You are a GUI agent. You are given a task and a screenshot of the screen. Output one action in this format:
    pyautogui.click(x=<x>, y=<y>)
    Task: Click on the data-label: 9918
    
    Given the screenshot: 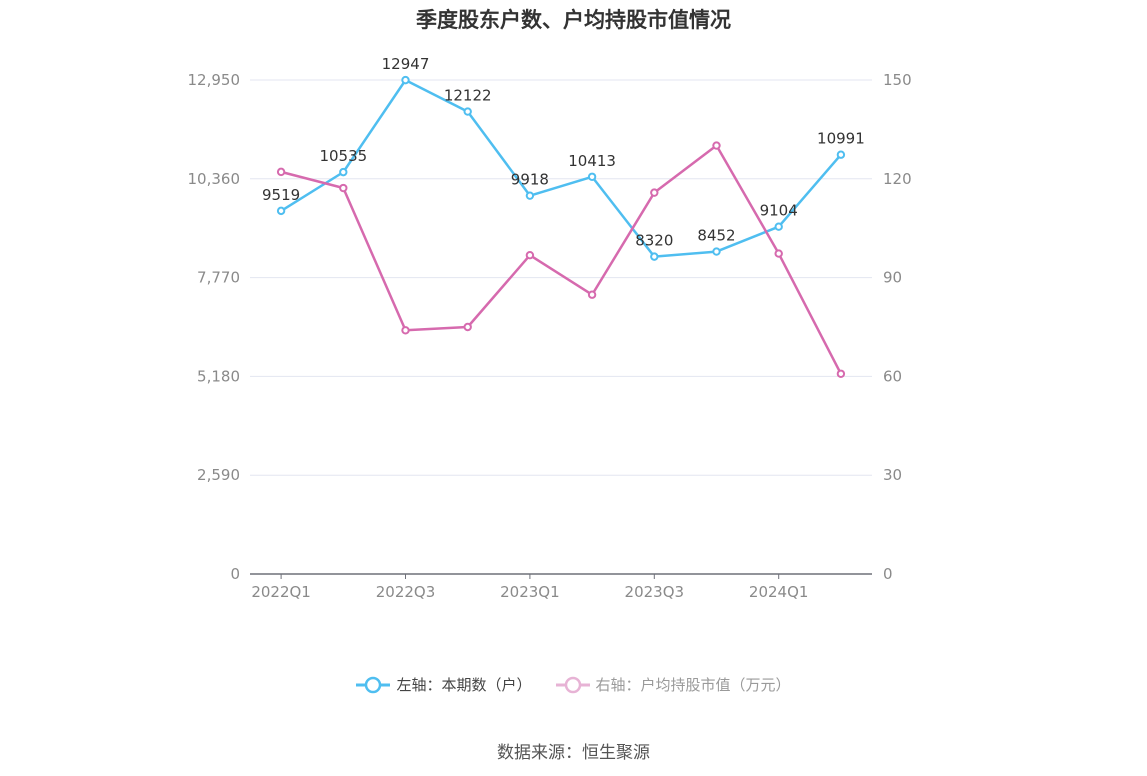 What is the action you would take?
    pyautogui.click(x=530, y=180)
    